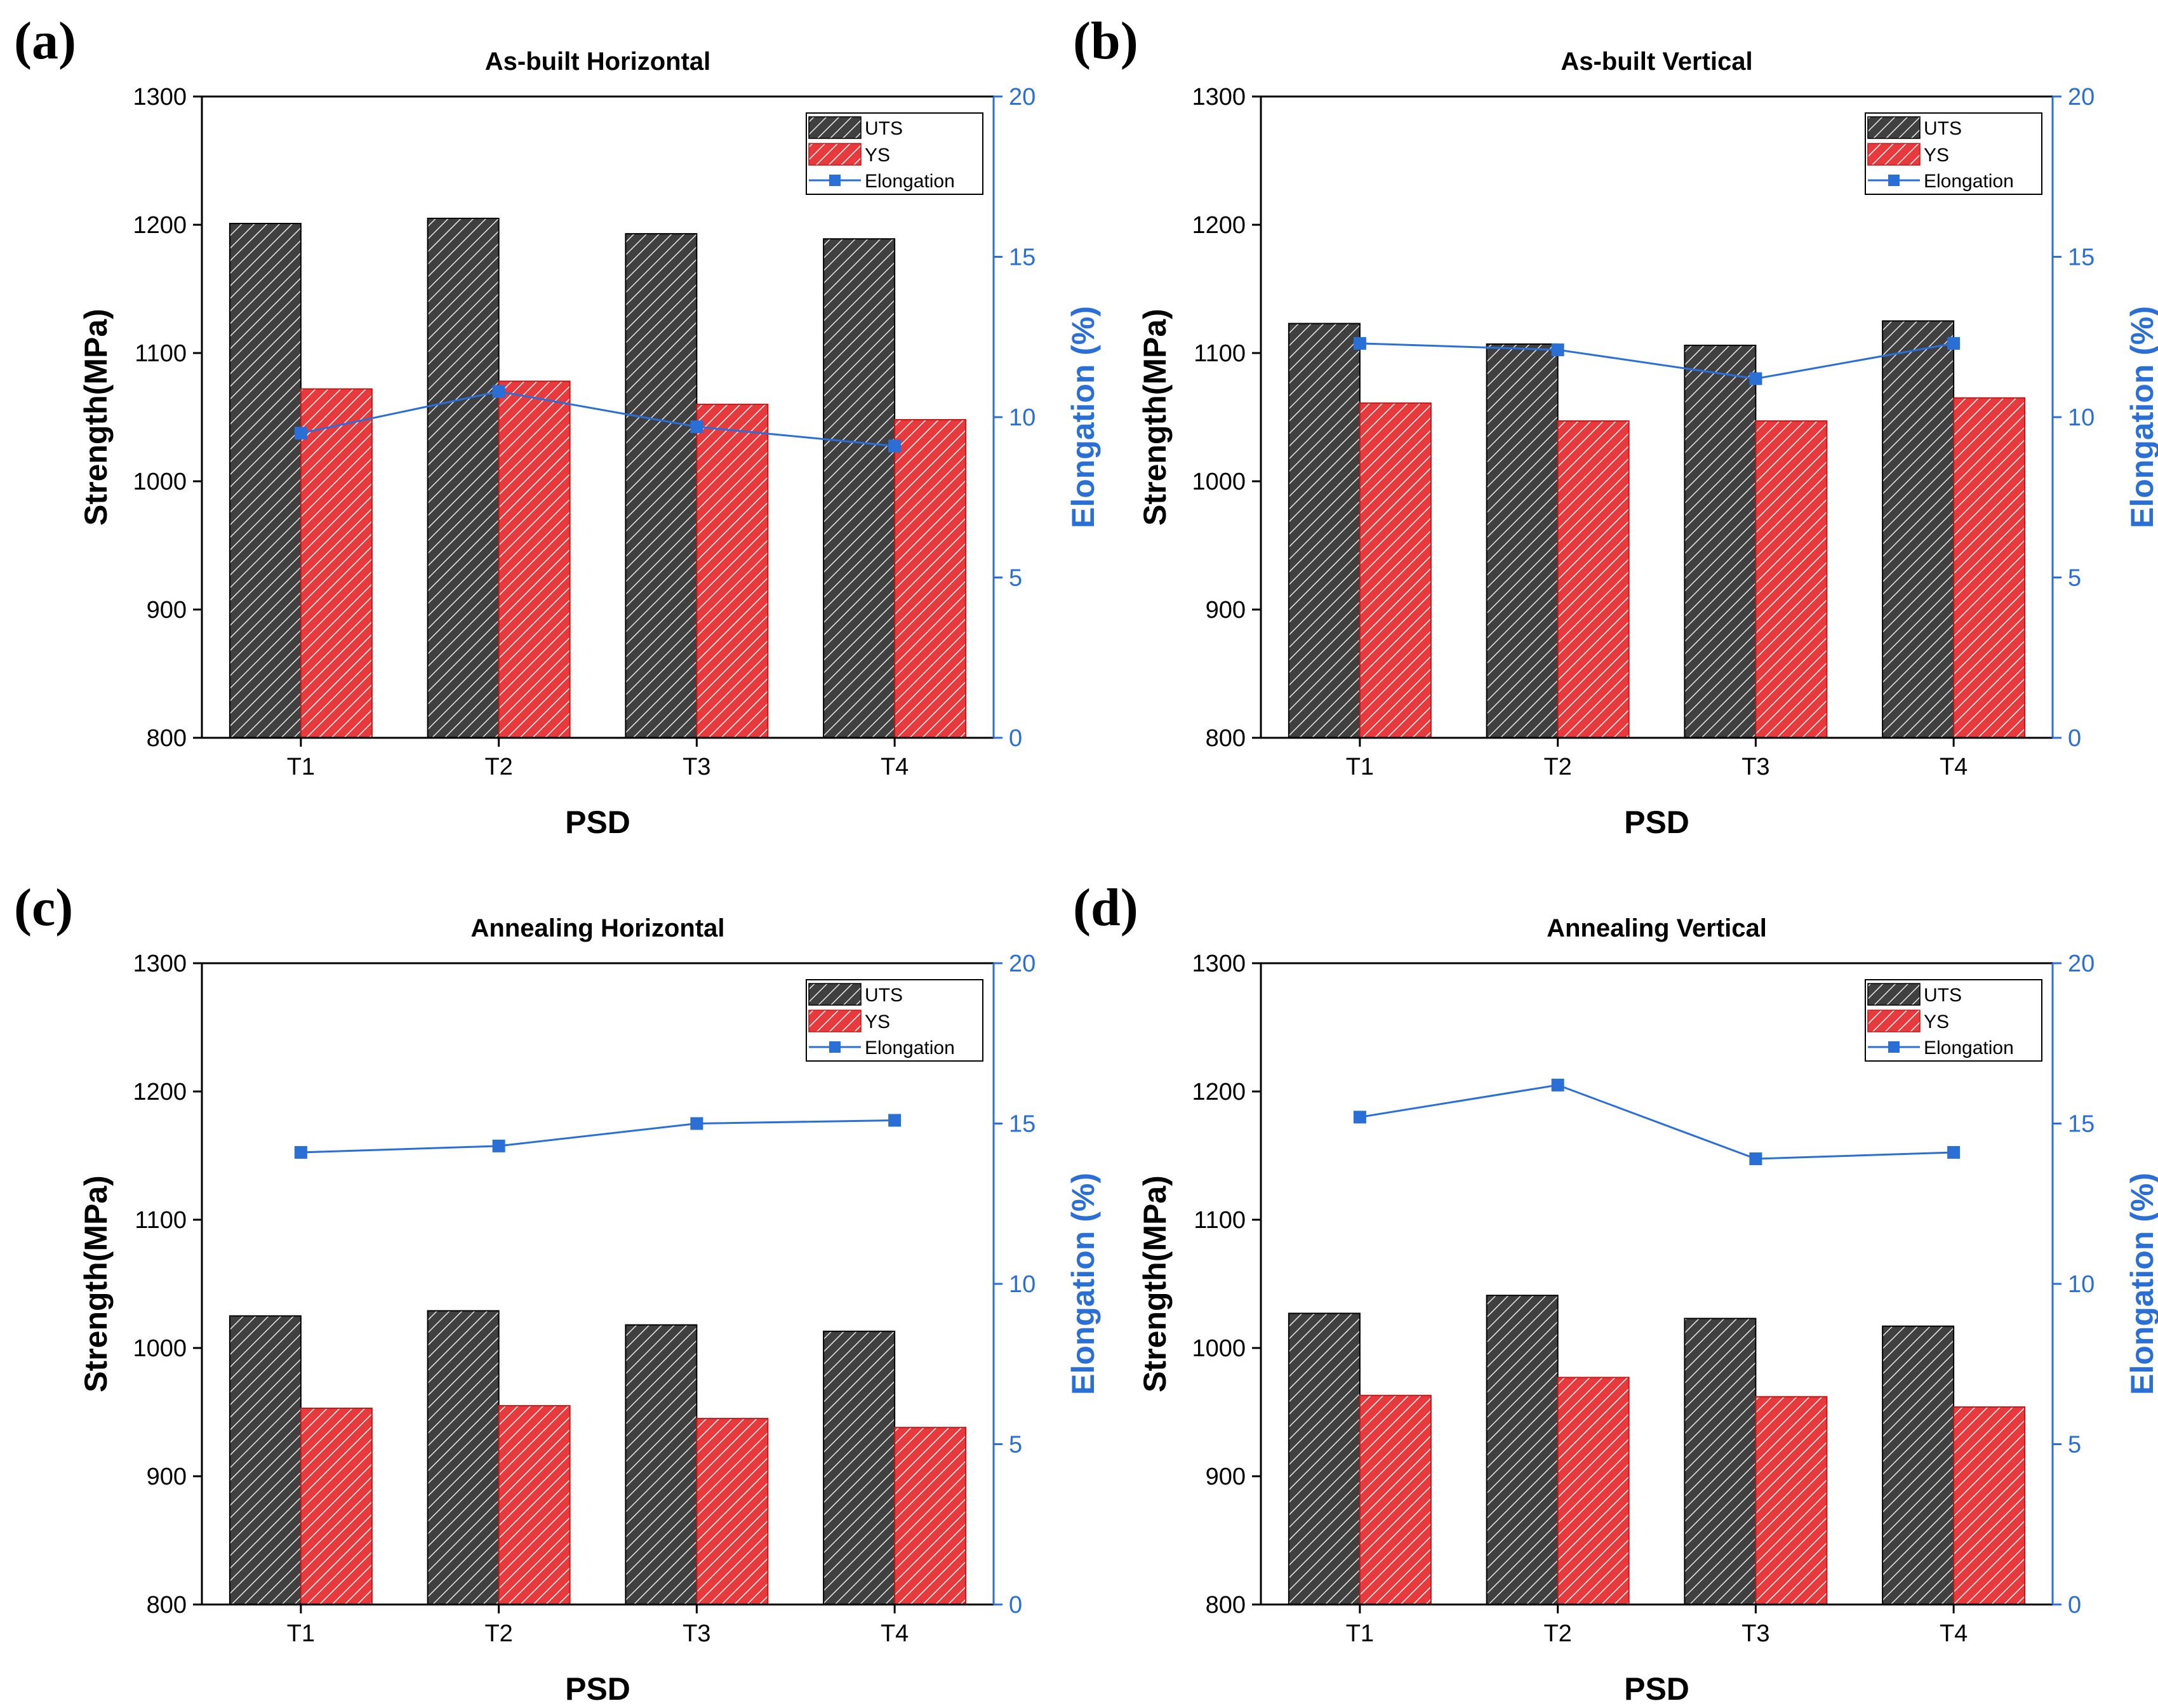 The width and height of the screenshot is (2158, 1708). I want to click on uts-bar-T2, so click(1523, 1451).